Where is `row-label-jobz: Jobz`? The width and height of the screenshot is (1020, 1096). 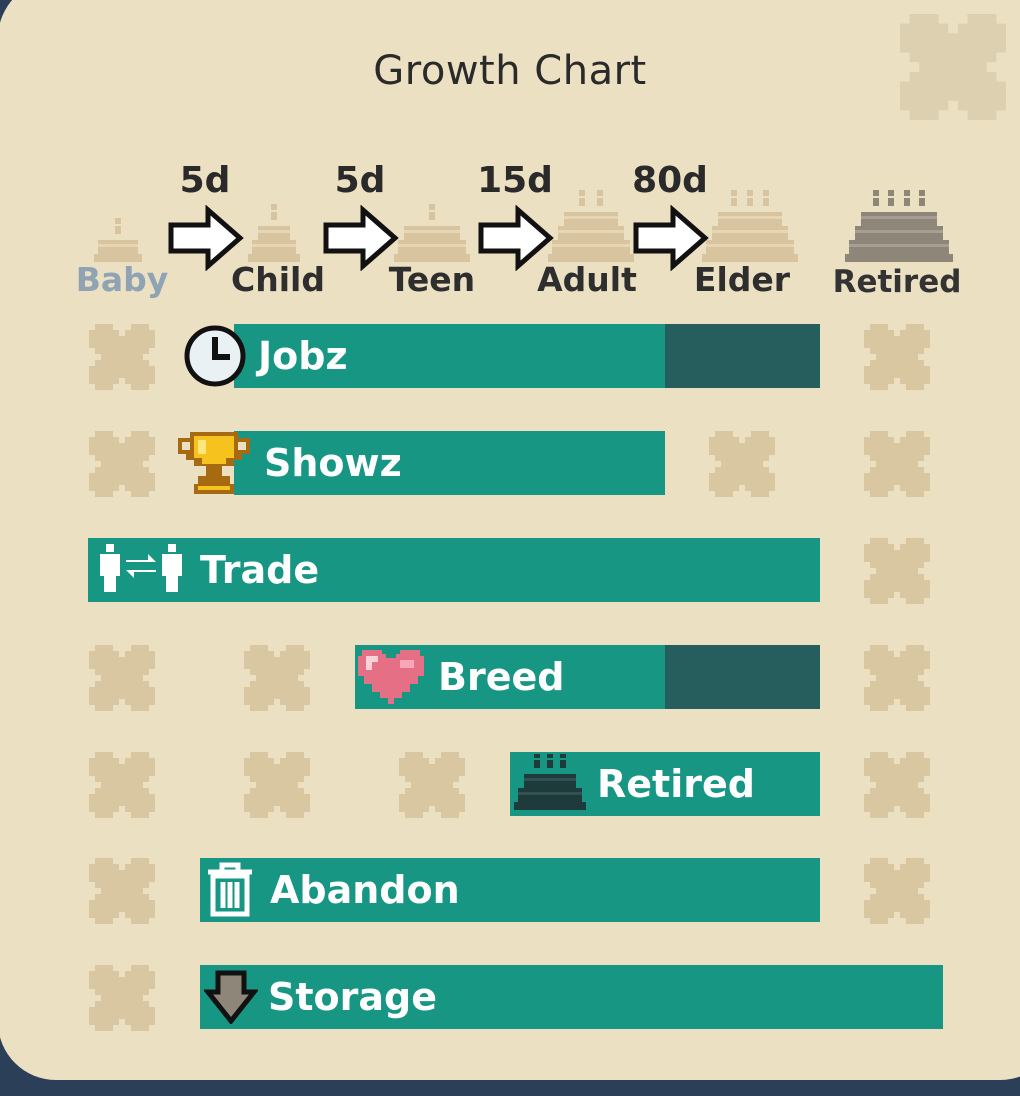 row-label-jobz: Jobz is located at coordinates (303, 356).